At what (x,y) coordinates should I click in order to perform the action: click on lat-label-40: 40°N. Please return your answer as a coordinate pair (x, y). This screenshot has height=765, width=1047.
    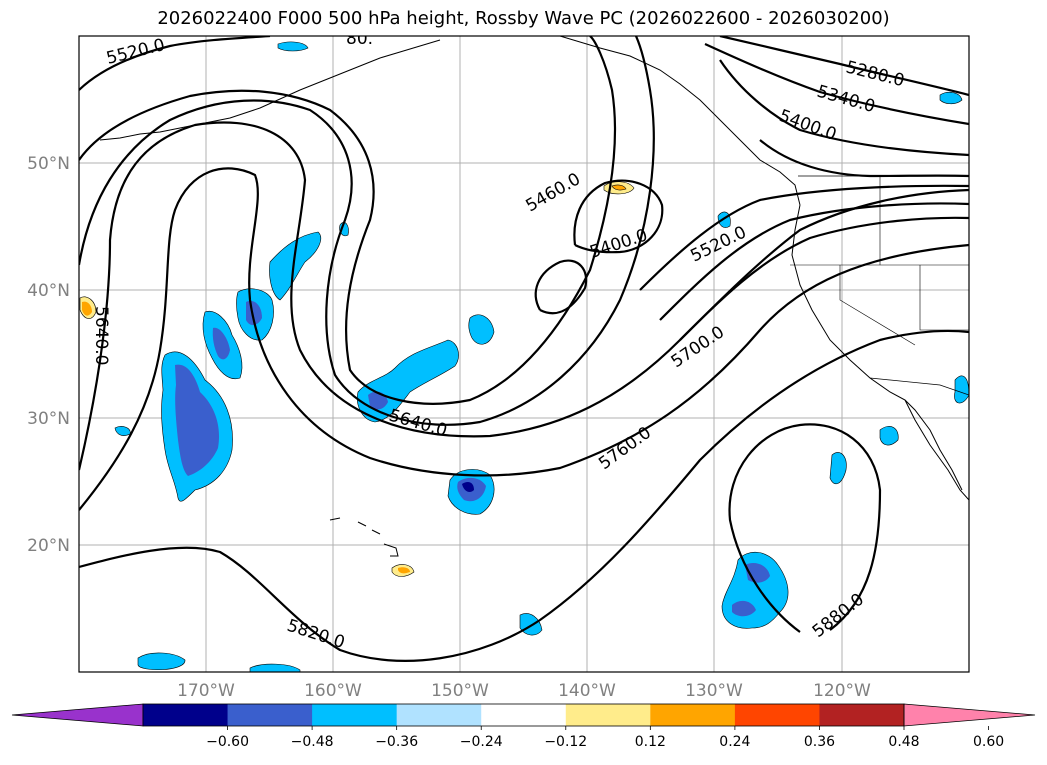
    Looking at the image, I should click on (48, 291).